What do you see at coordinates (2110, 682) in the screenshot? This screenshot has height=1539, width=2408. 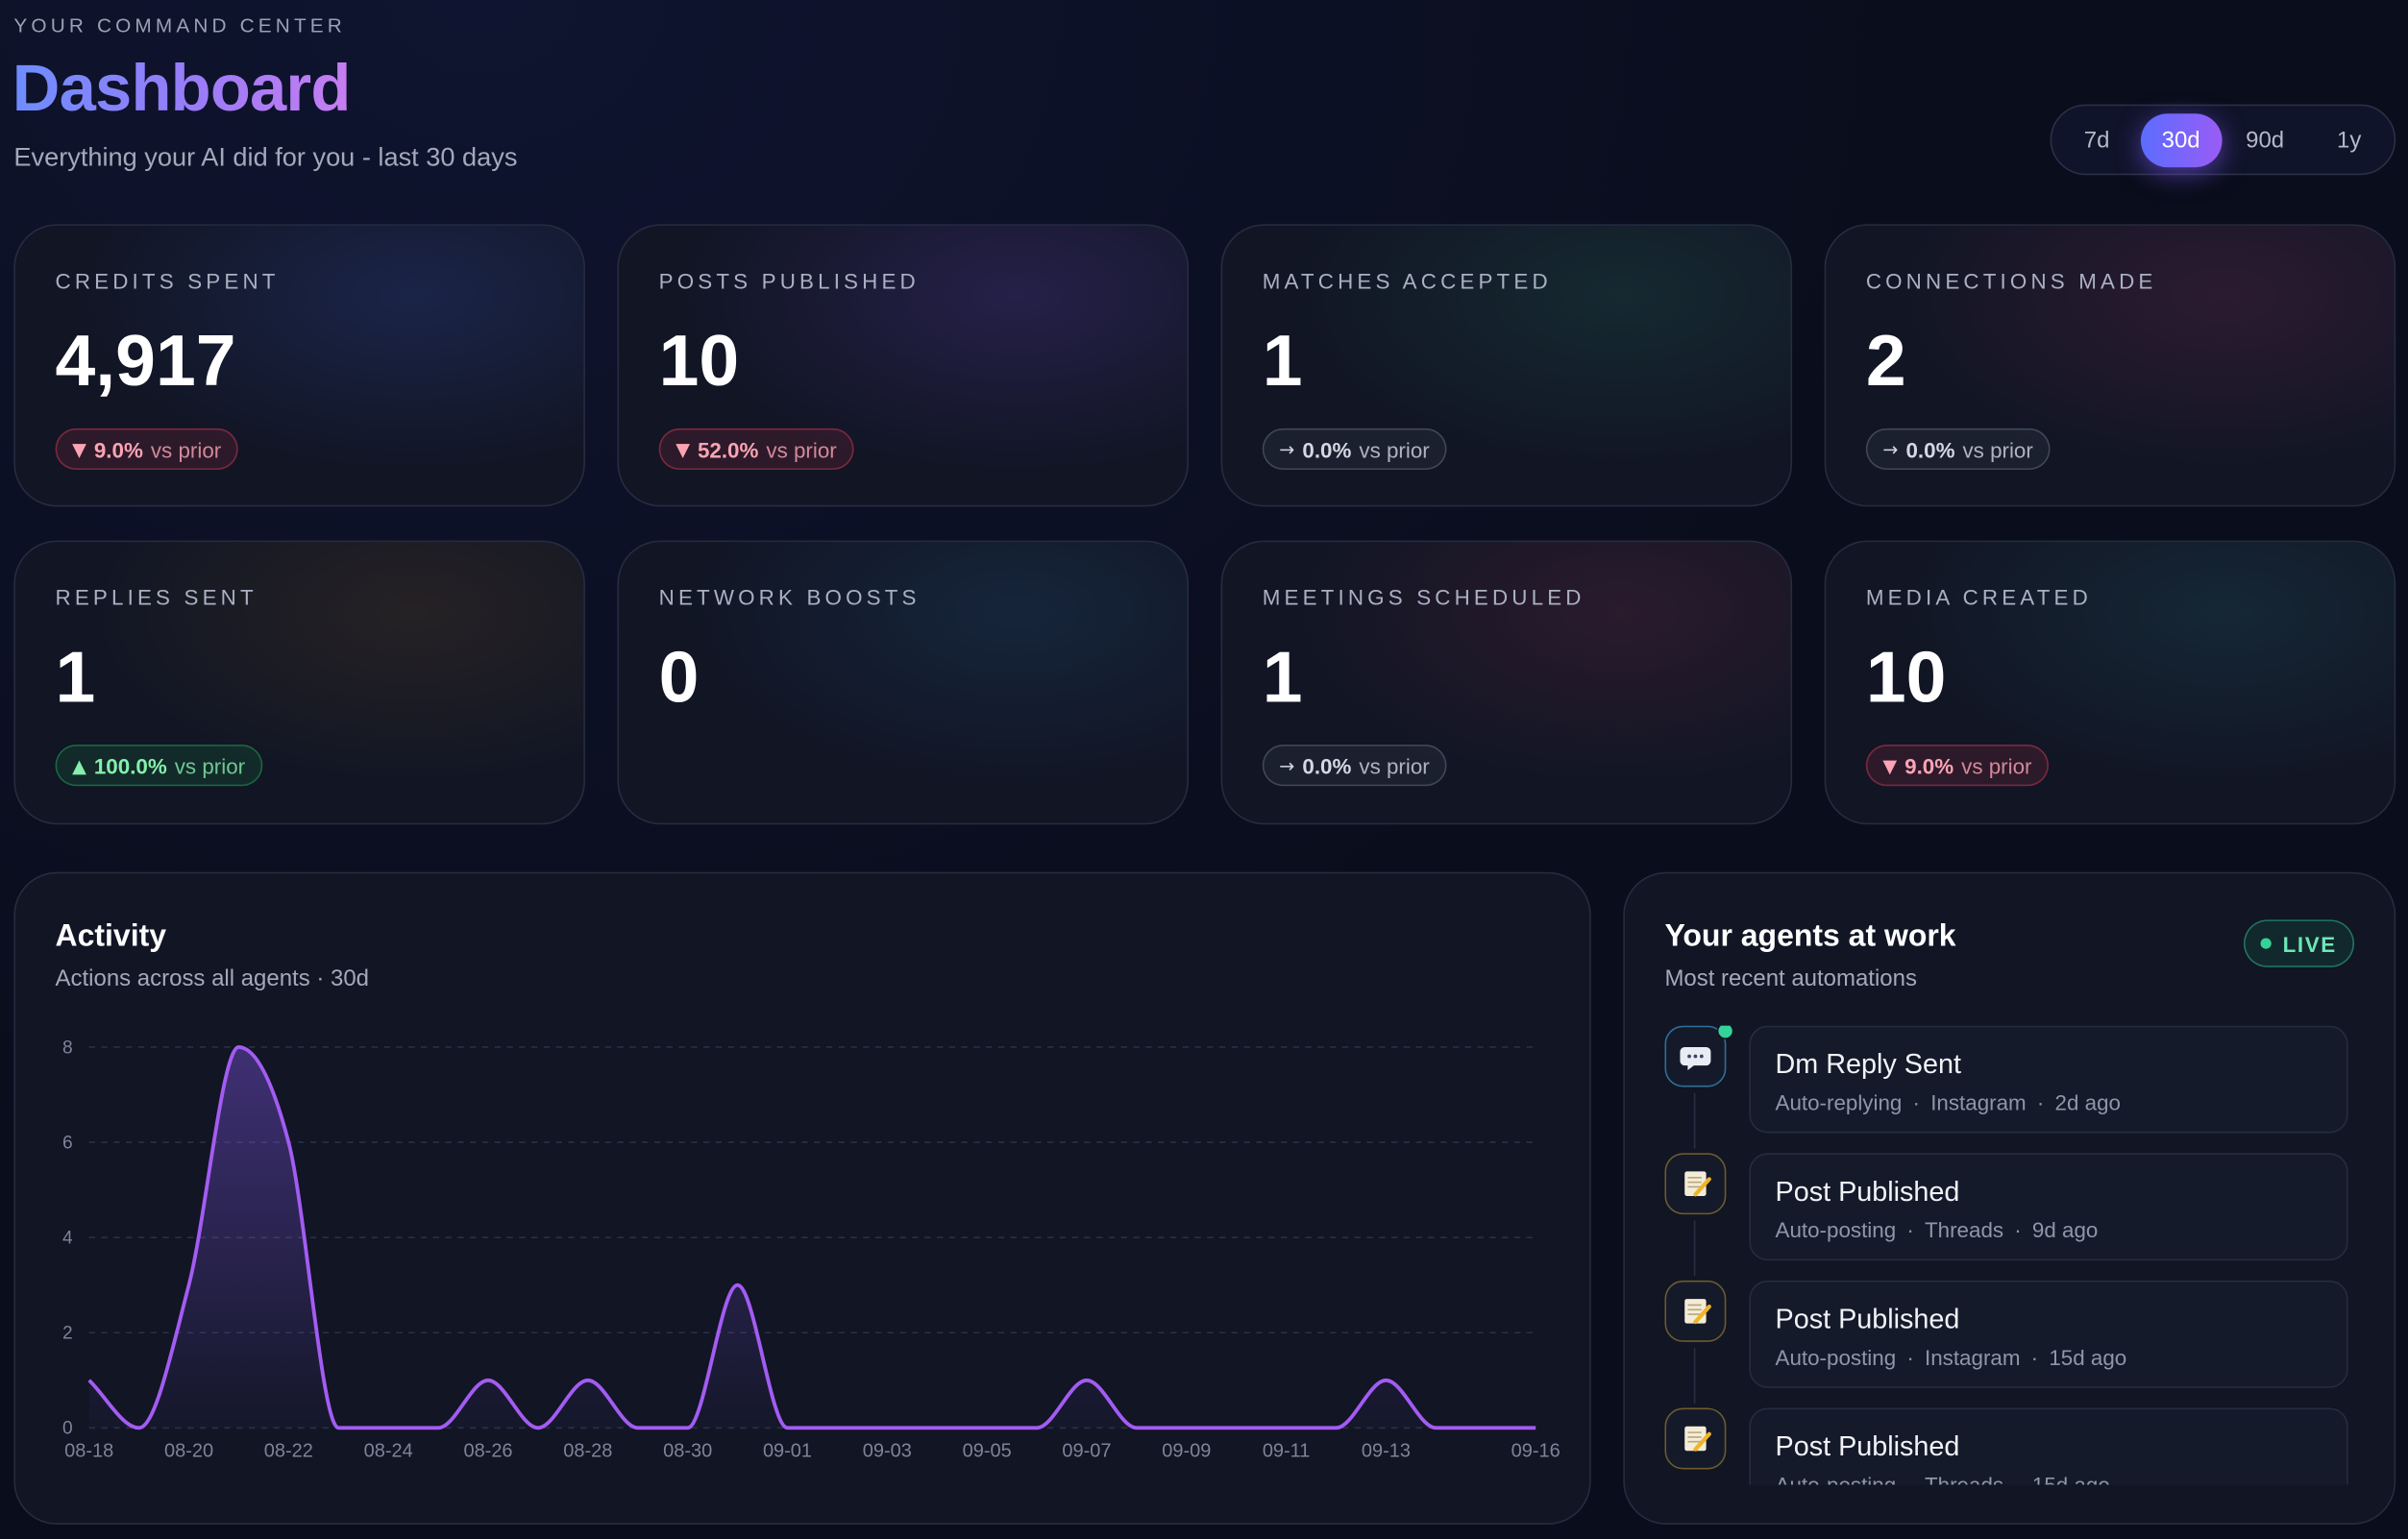 I see `stat-card: MEDIA CREATED 10 ▼ 9.0% vs prior` at bounding box center [2110, 682].